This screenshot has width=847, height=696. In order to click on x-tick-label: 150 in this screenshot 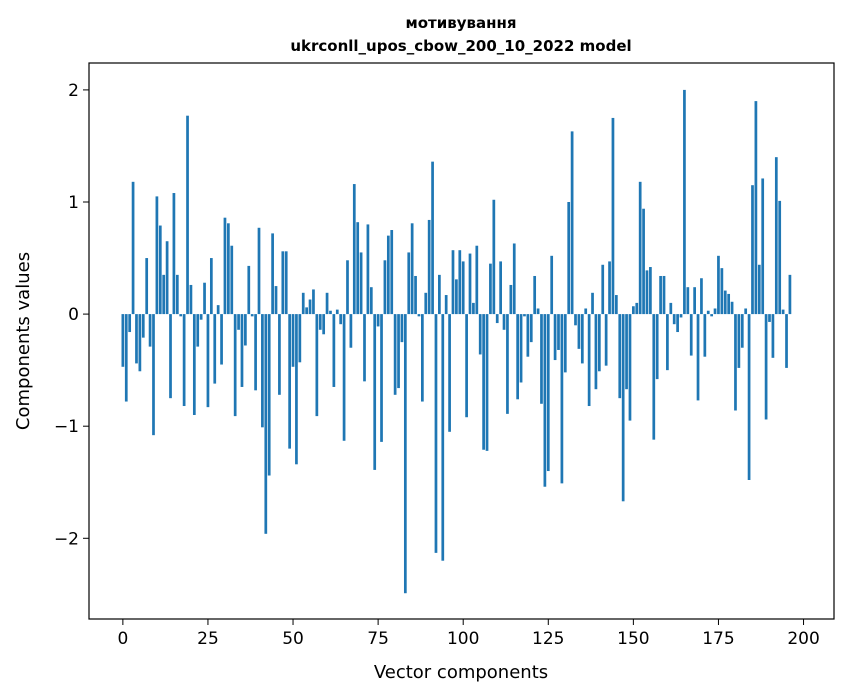, I will do `click(633, 639)`.